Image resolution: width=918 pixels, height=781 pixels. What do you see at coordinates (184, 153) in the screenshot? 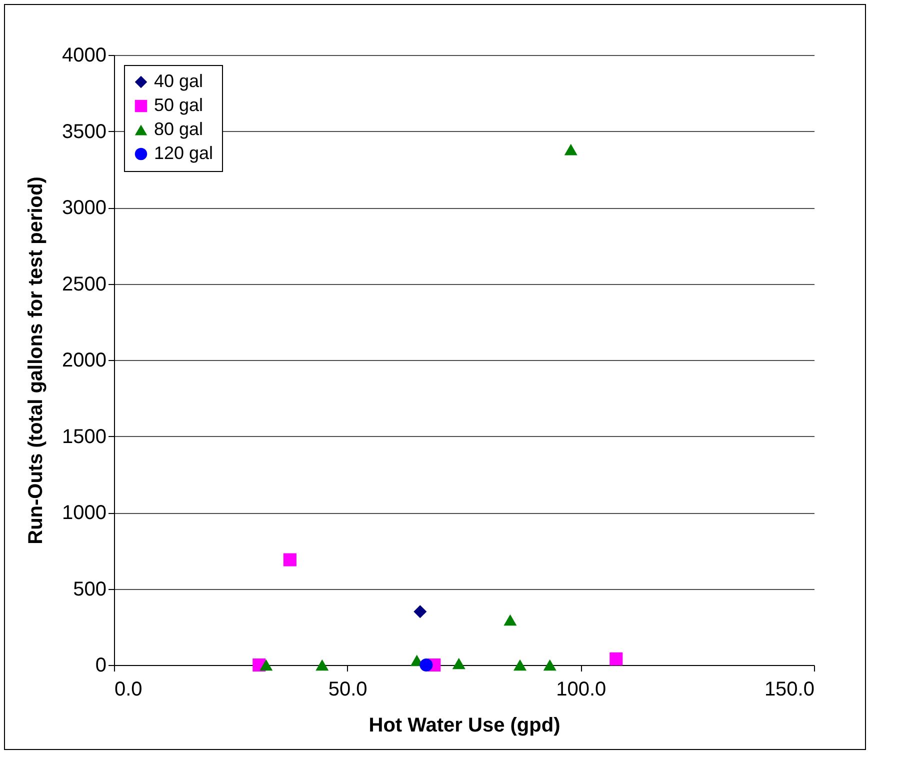
I see `legend-label: 120 gal` at bounding box center [184, 153].